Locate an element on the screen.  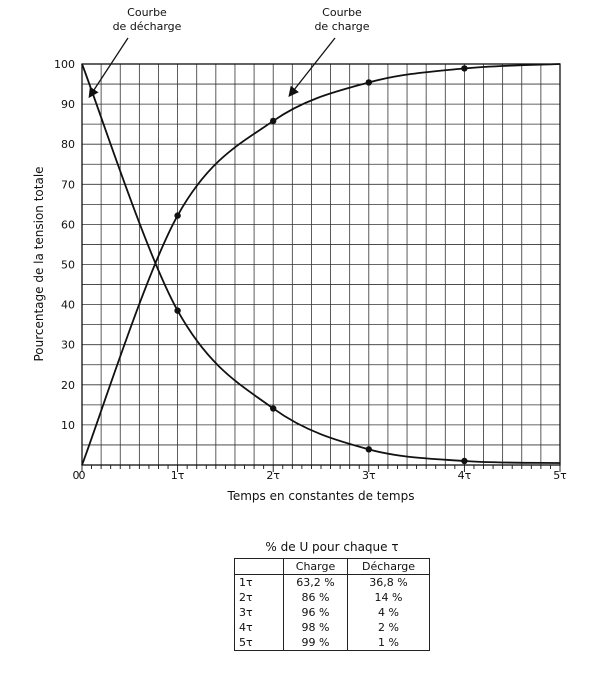
x-tick-label: 1τ is located at coordinates (178, 475).